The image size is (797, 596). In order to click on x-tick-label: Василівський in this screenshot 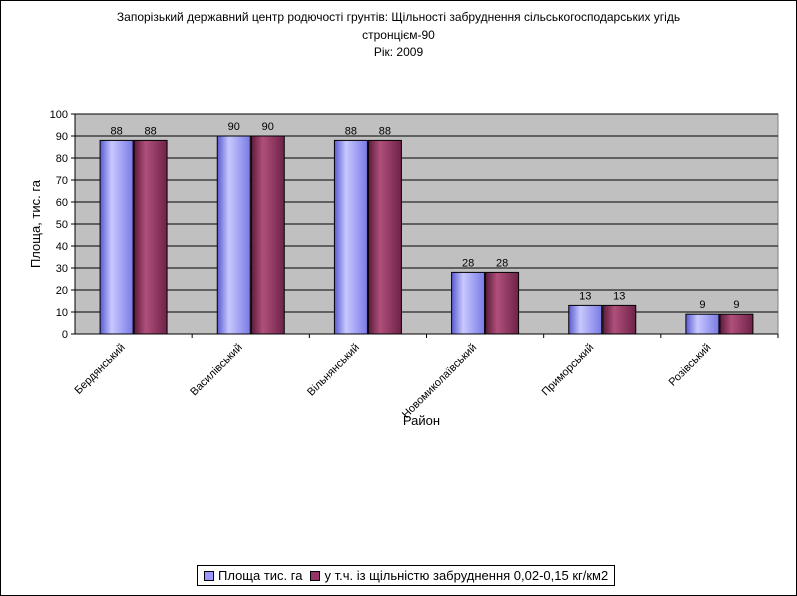, I will do `click(216, 370)`.